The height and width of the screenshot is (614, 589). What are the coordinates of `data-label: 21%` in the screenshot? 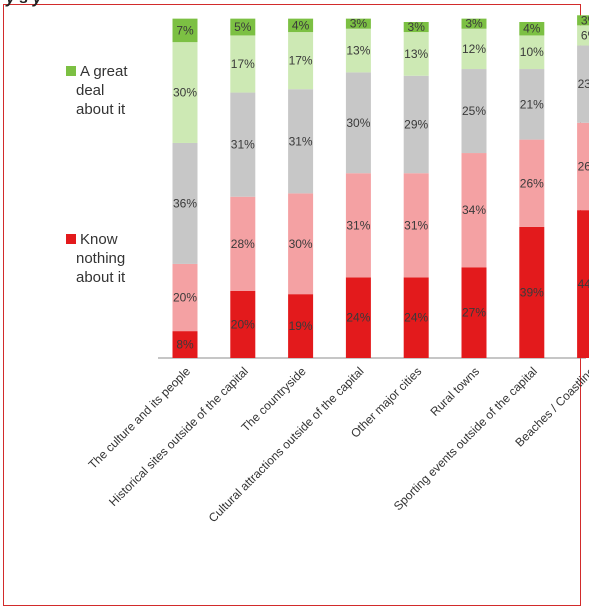 It's located at (532, 104).